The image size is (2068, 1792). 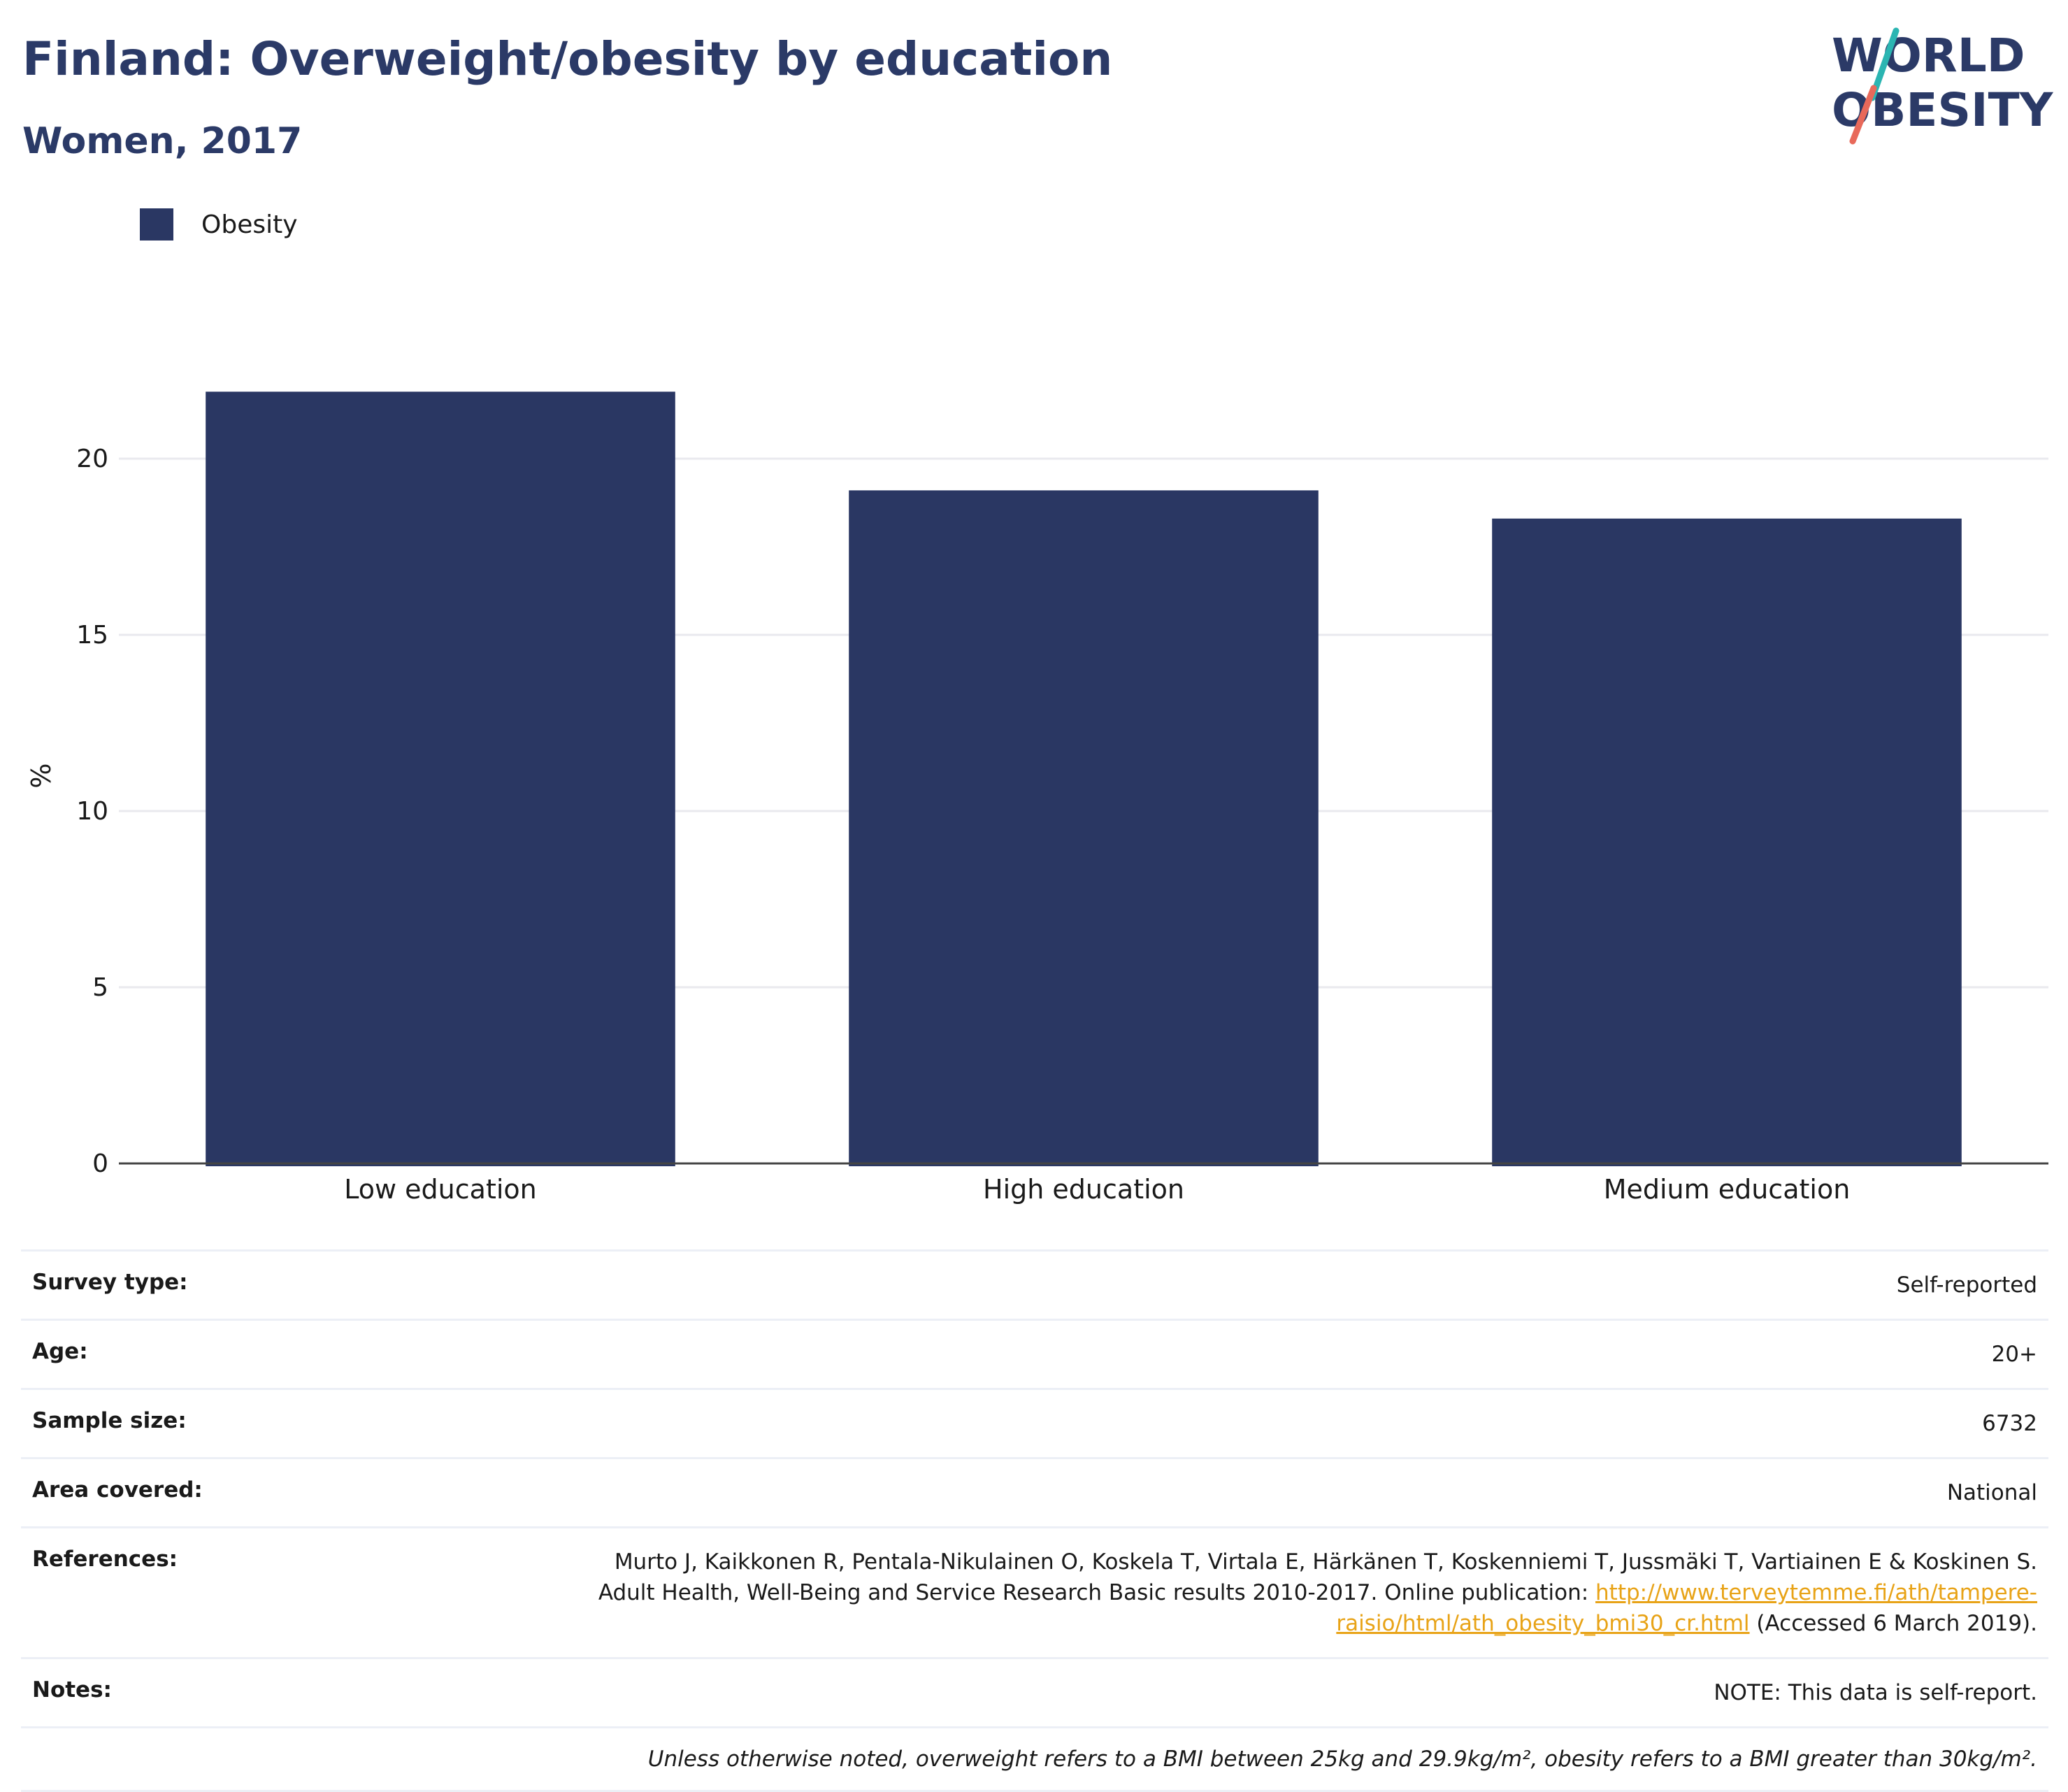 I want to click on survey-type-value: Self-reported, so click(x=1227, y=1285).